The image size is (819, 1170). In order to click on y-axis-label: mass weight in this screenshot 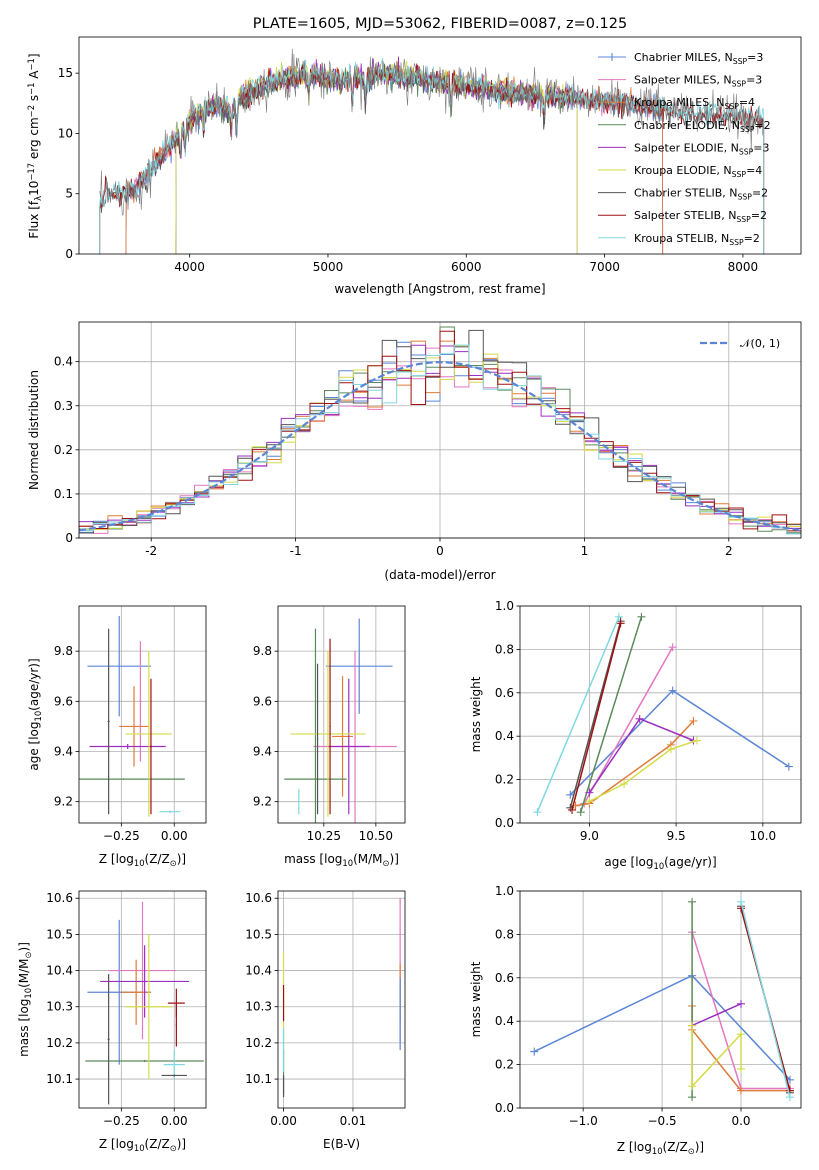, I will do `click(476, 714)`.